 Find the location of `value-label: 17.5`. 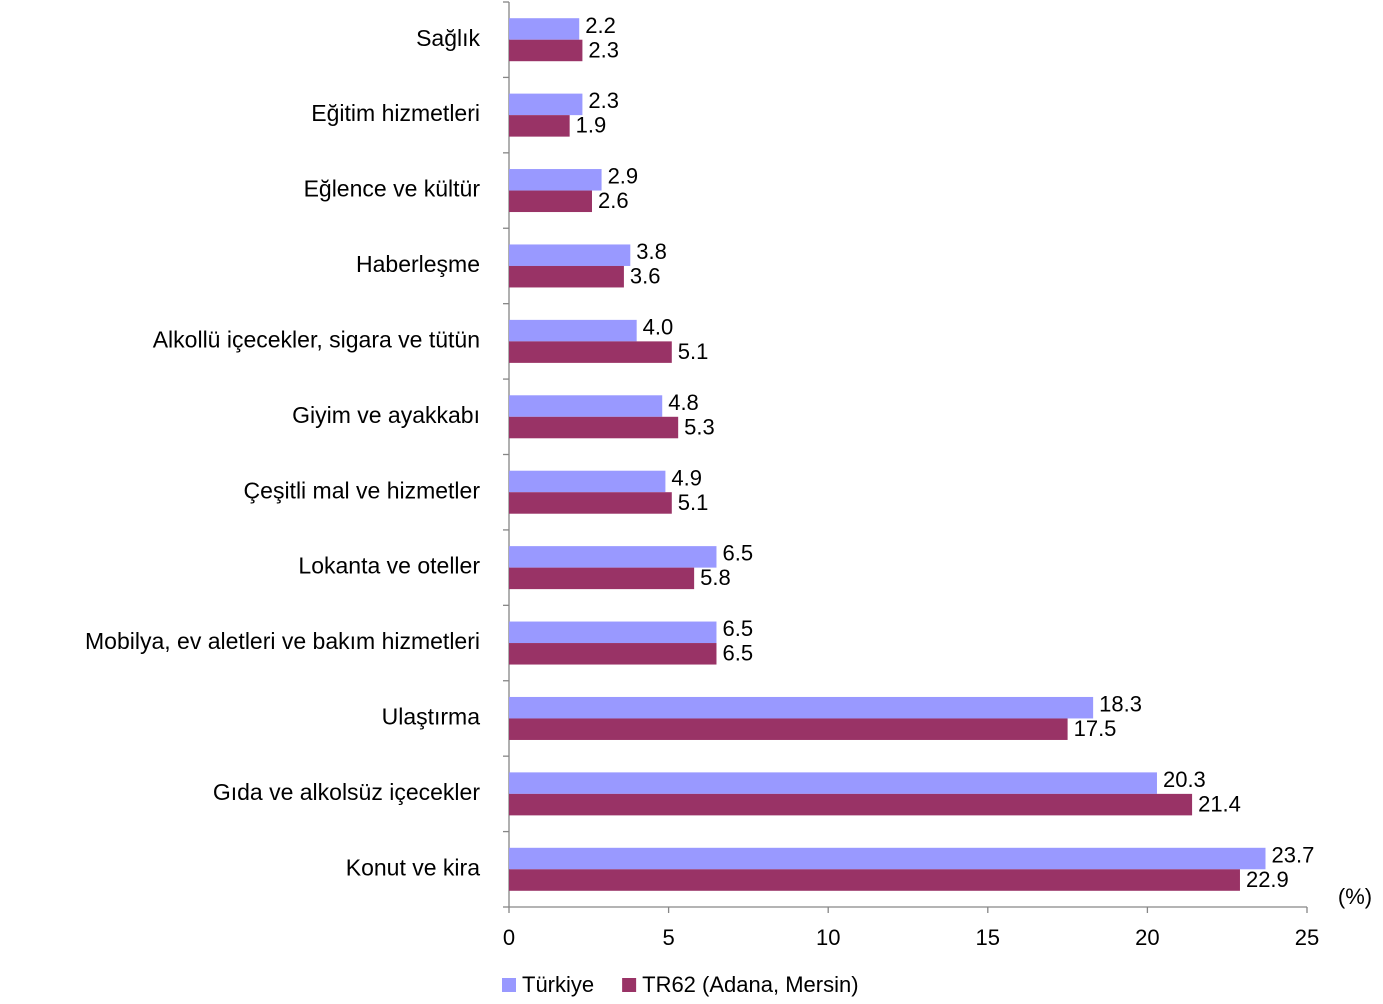

value-label: 17.5 is located at coordinates (1095, 728).